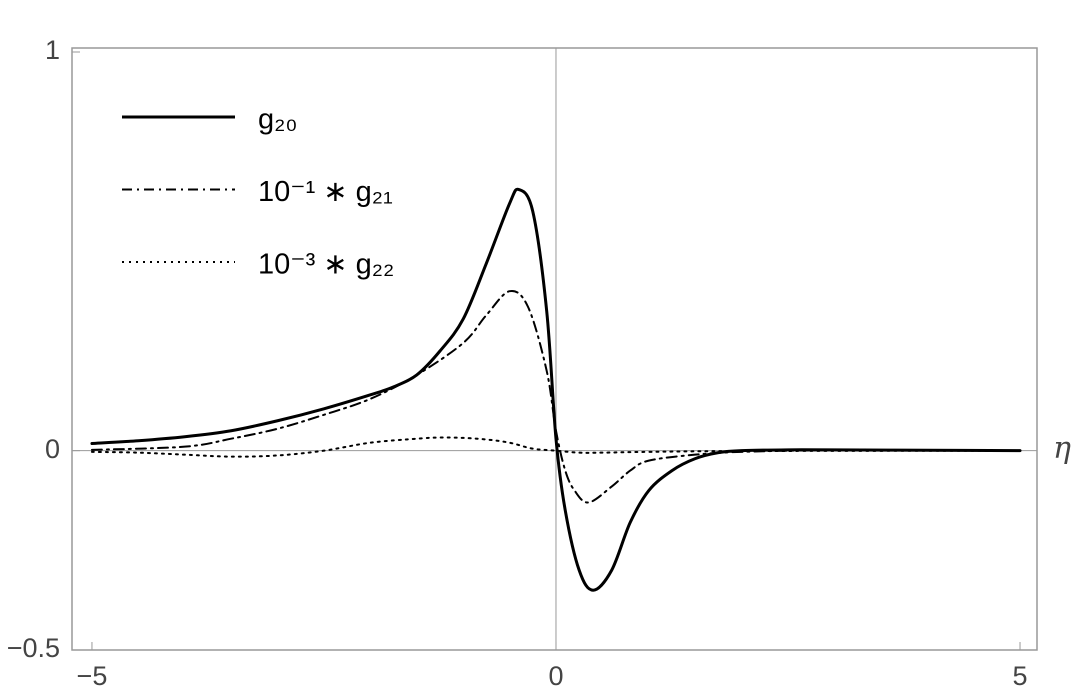 This screenshot has width=1080, height=694. Describe the element at coordinates (277, 120) in the screenshot. I see `legend-label: g₂₀` at that location.